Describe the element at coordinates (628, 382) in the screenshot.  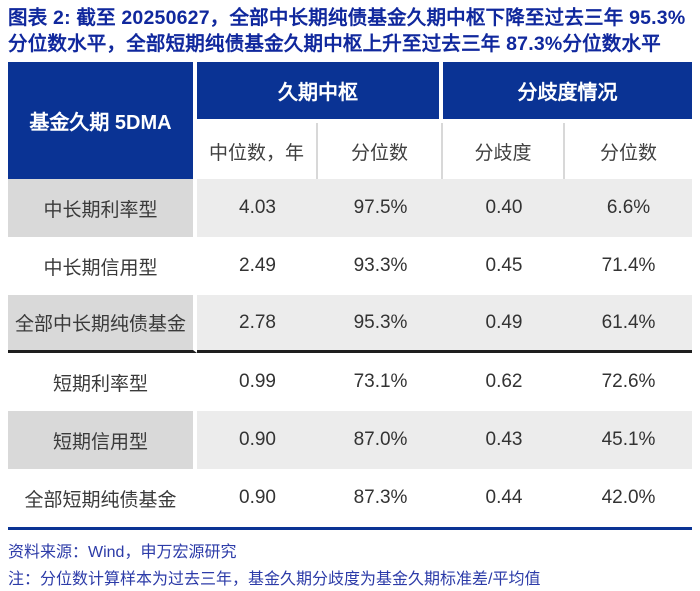
I see `value-cell: 72.6%` at that location.